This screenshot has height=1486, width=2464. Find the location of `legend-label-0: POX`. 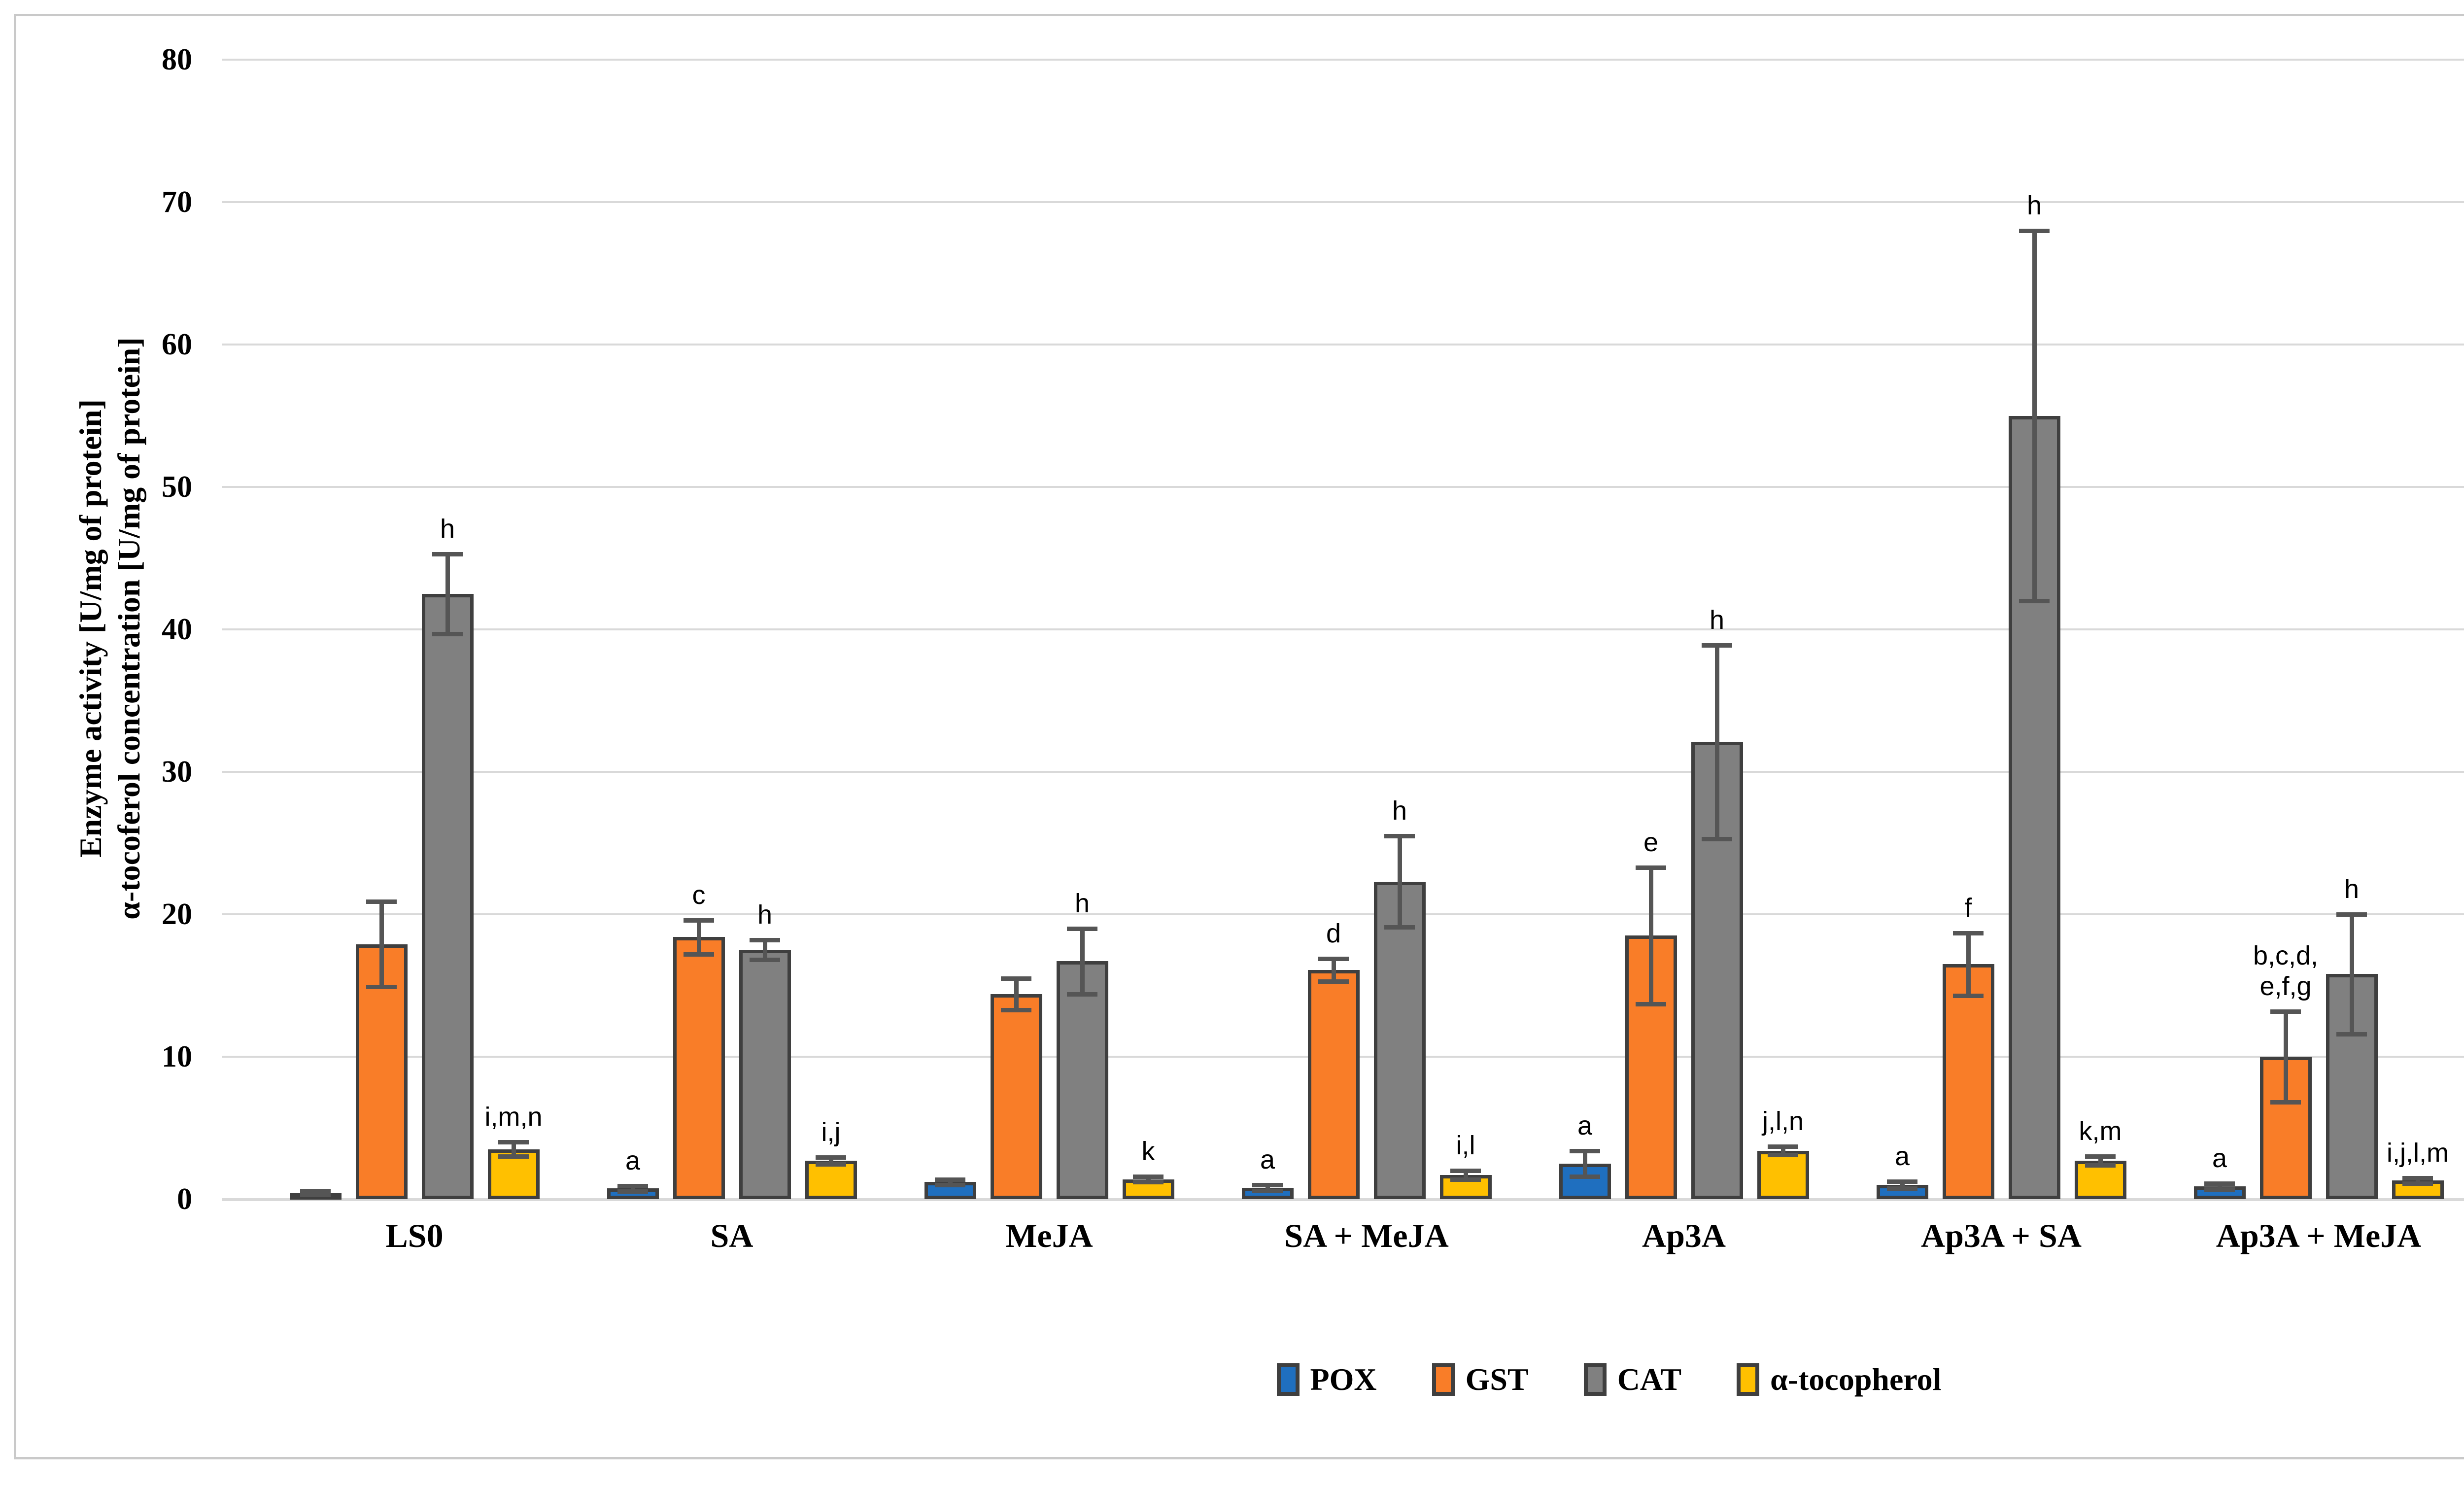

legend-label-0: POX is located at coordinates (1343, 1379).